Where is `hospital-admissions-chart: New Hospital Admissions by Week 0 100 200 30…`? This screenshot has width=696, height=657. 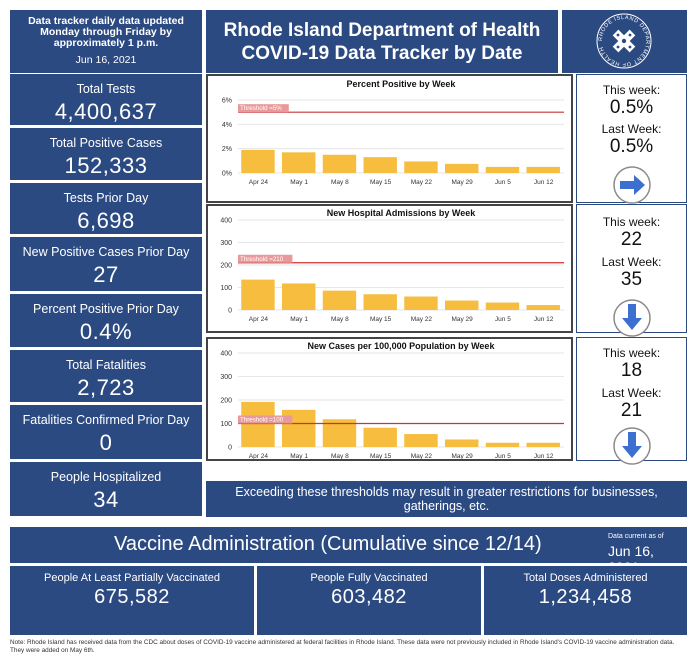
hospital-admissions-chart: New Hospital Admissions by Week 0 100 200 30… is located at coordinates (389, 268).